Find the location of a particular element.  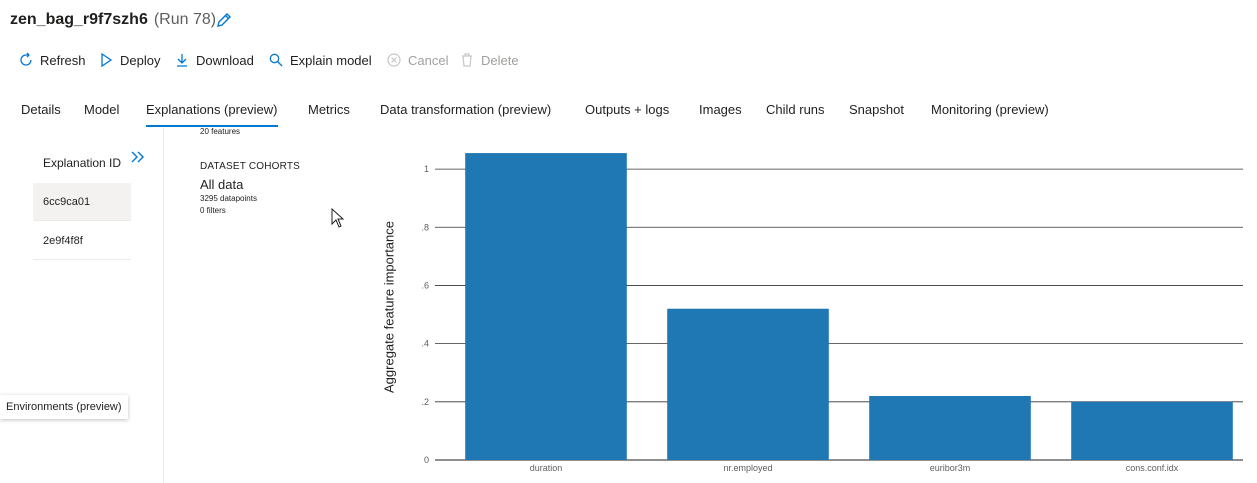

refresh-label: Refresh is located at coordinates (63, 60).